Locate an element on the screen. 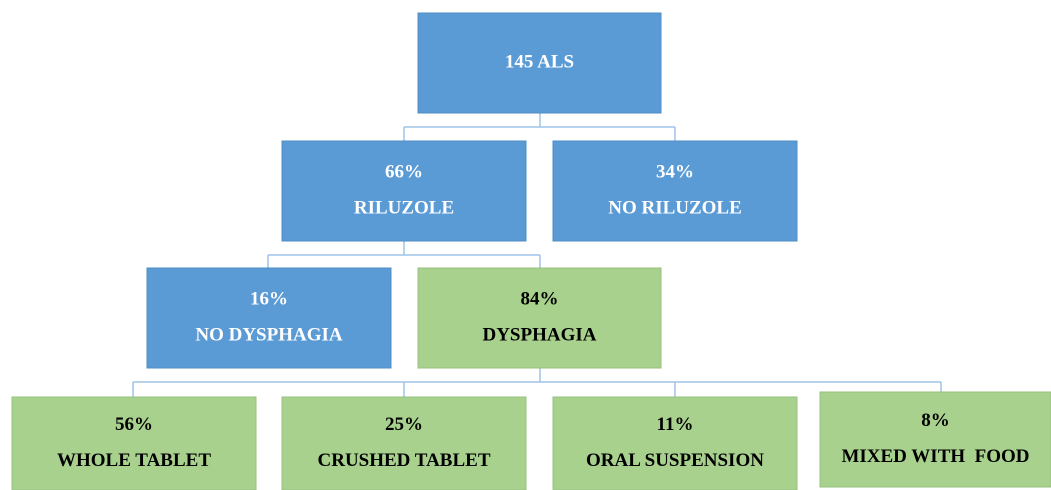  node: 8% MIXED WITH FOOD is located at coordinates (935, 439).